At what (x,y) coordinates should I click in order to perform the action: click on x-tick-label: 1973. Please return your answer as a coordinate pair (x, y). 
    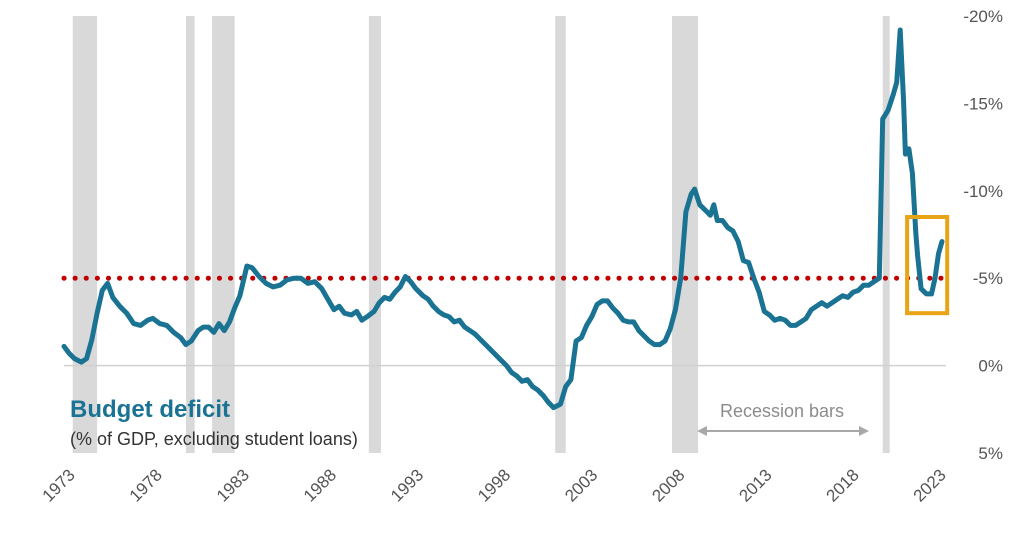
    Looking at the image, I should click on (59, 485).